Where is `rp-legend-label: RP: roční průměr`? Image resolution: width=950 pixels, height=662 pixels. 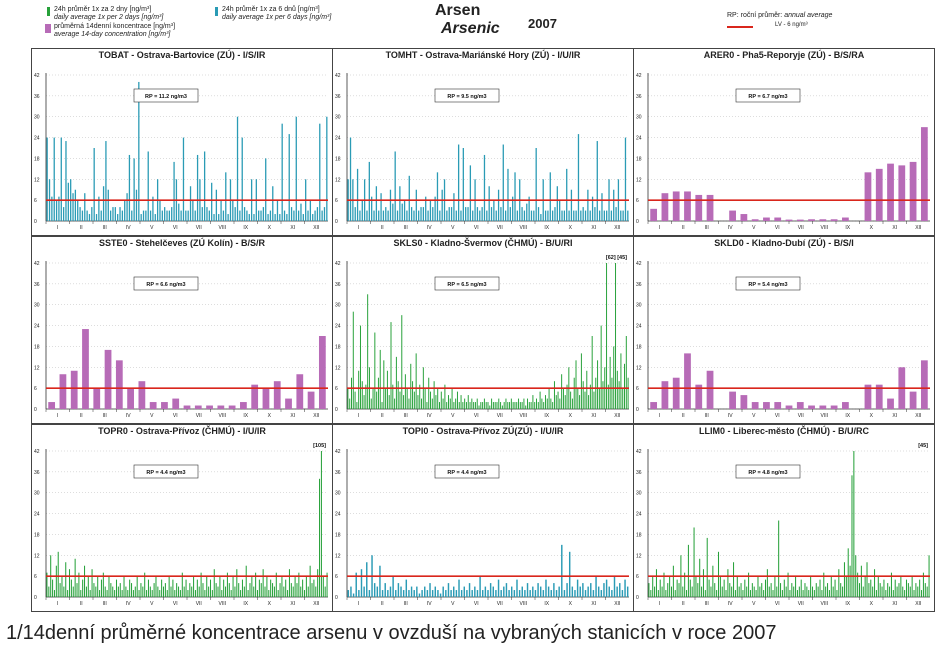
rp-legend-label: RP: roční průměr is located at coordinates (754, 15).